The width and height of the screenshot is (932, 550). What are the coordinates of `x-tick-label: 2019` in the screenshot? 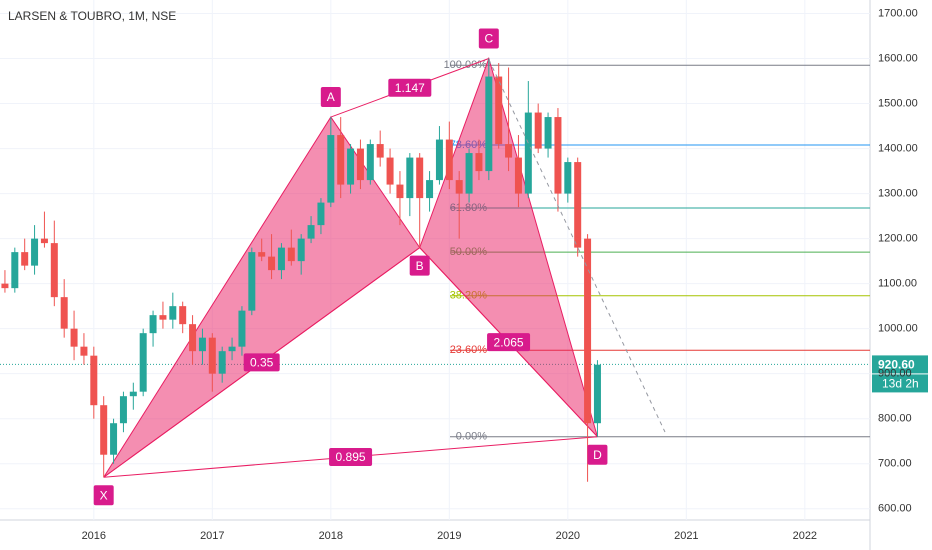 It's located at (449, 536).